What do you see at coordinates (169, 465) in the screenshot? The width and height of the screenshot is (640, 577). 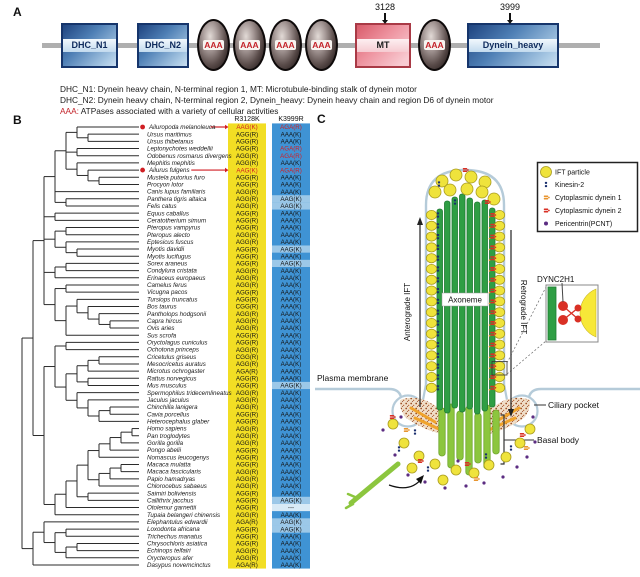 I see `species-name: Macaca mulatta` at bounding box center [169, 465].